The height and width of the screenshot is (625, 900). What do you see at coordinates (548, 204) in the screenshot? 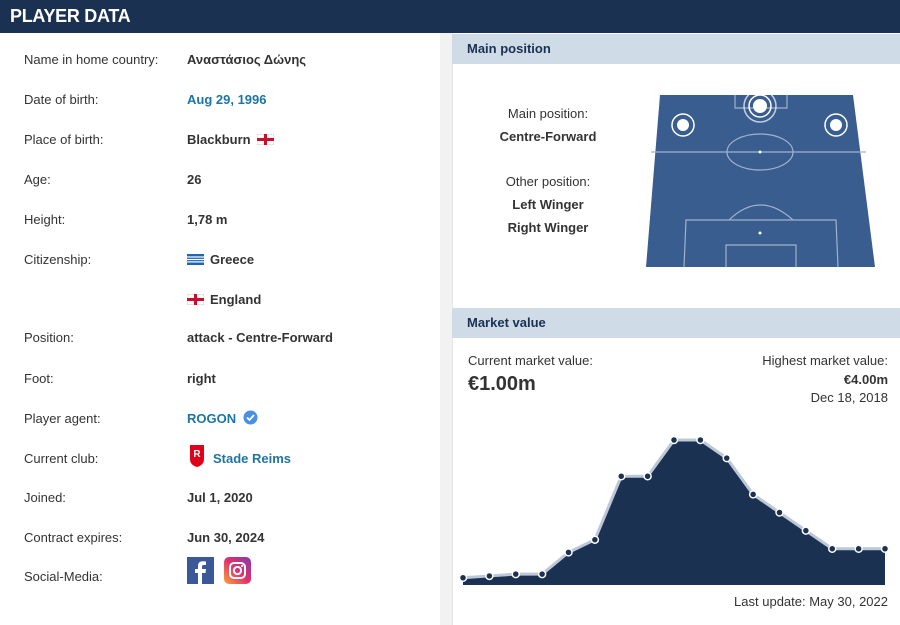
I see `other-position: Left Winger` at bounding box center [548, 204].